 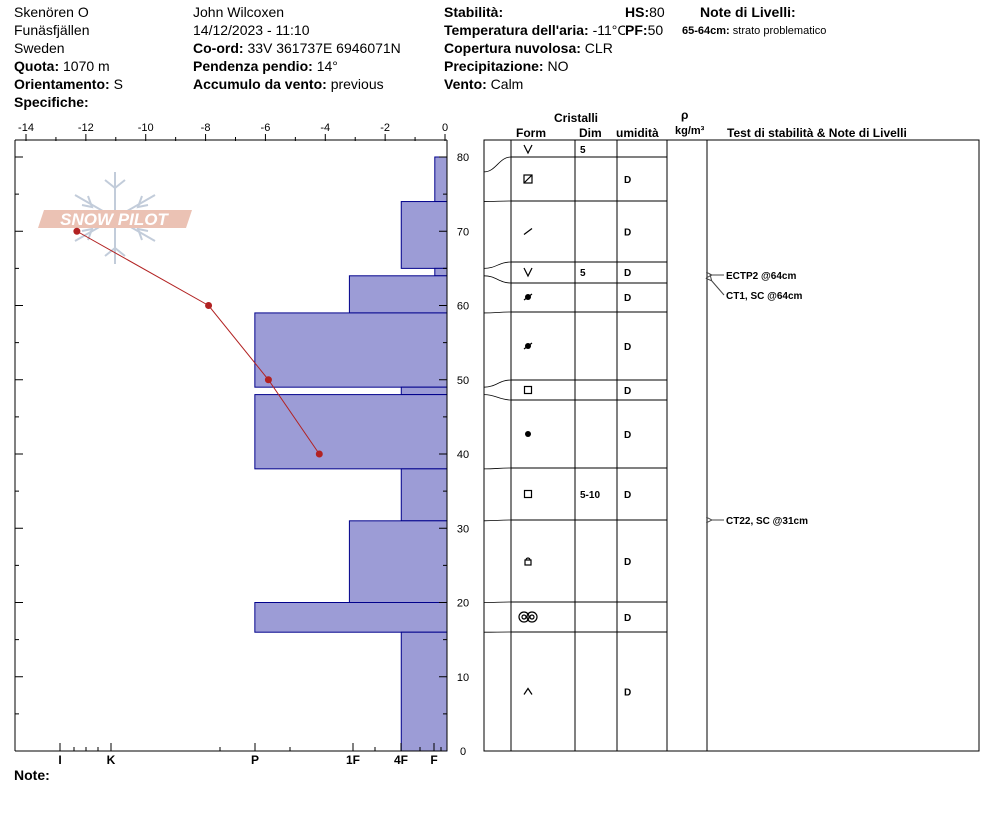 I want to click on moisture-header: umidità, so click(x=637, y=133).